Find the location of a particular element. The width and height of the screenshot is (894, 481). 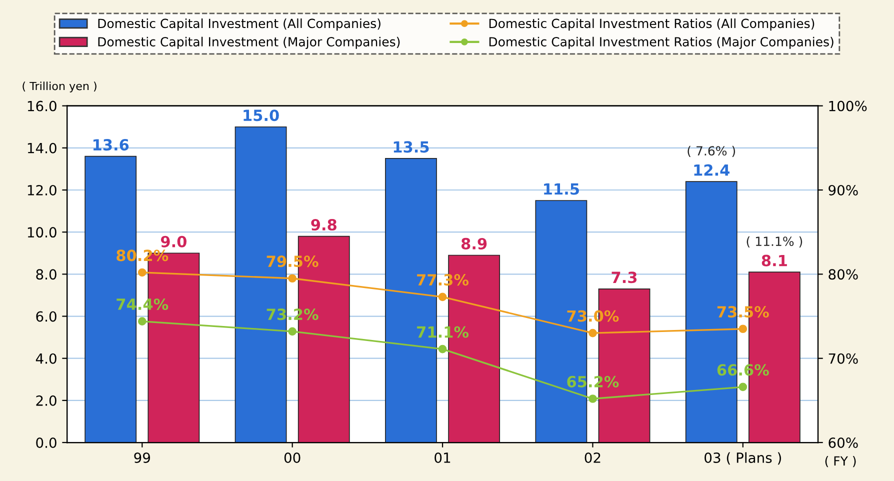

legend-label: Domestic Capital Investment (Major Companies) is located at coordinates (249, 42).